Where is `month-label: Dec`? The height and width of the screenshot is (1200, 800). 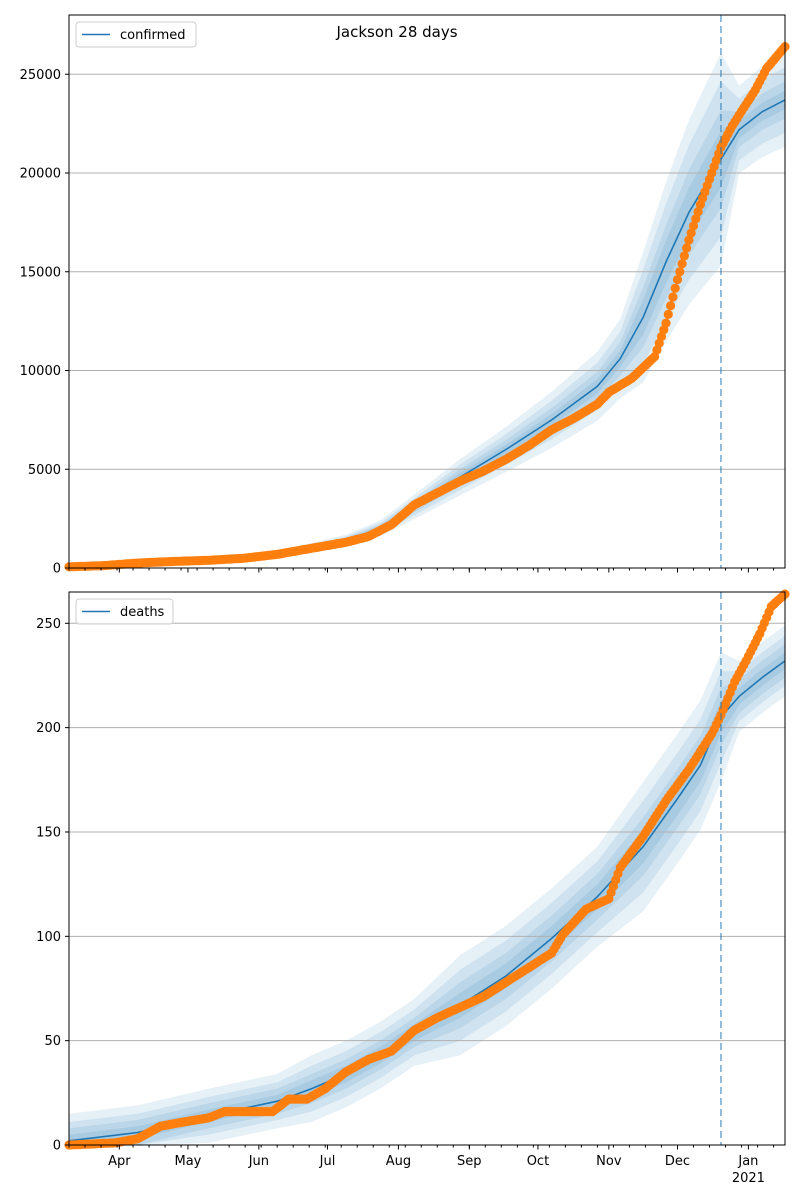 month-label: Dec is located at coordinates (677, 1161).